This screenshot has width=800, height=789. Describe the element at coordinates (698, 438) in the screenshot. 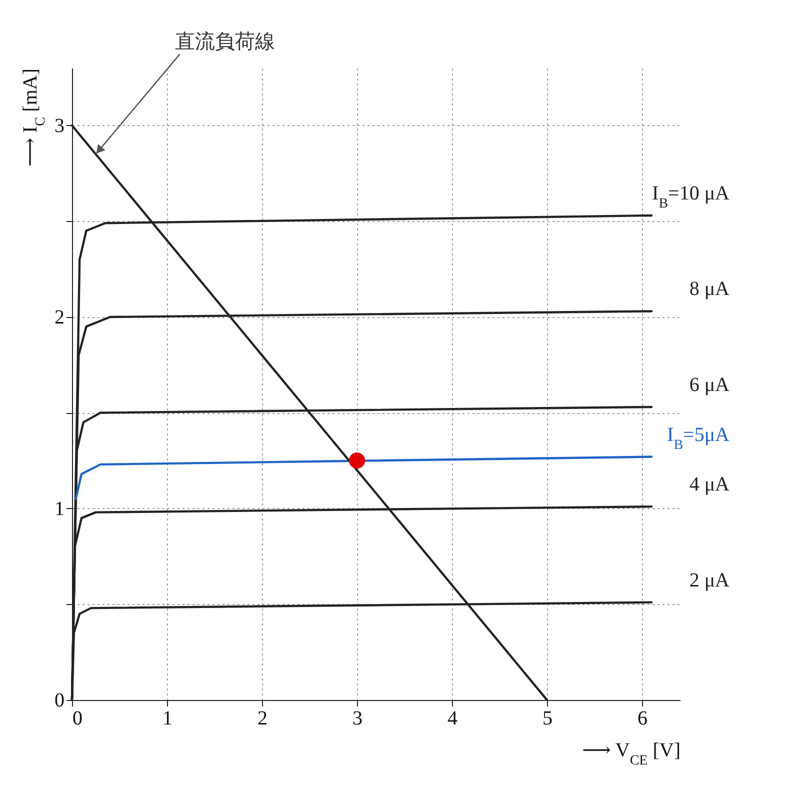

I see `series-label: I$_{B}$=5μA` at that location.